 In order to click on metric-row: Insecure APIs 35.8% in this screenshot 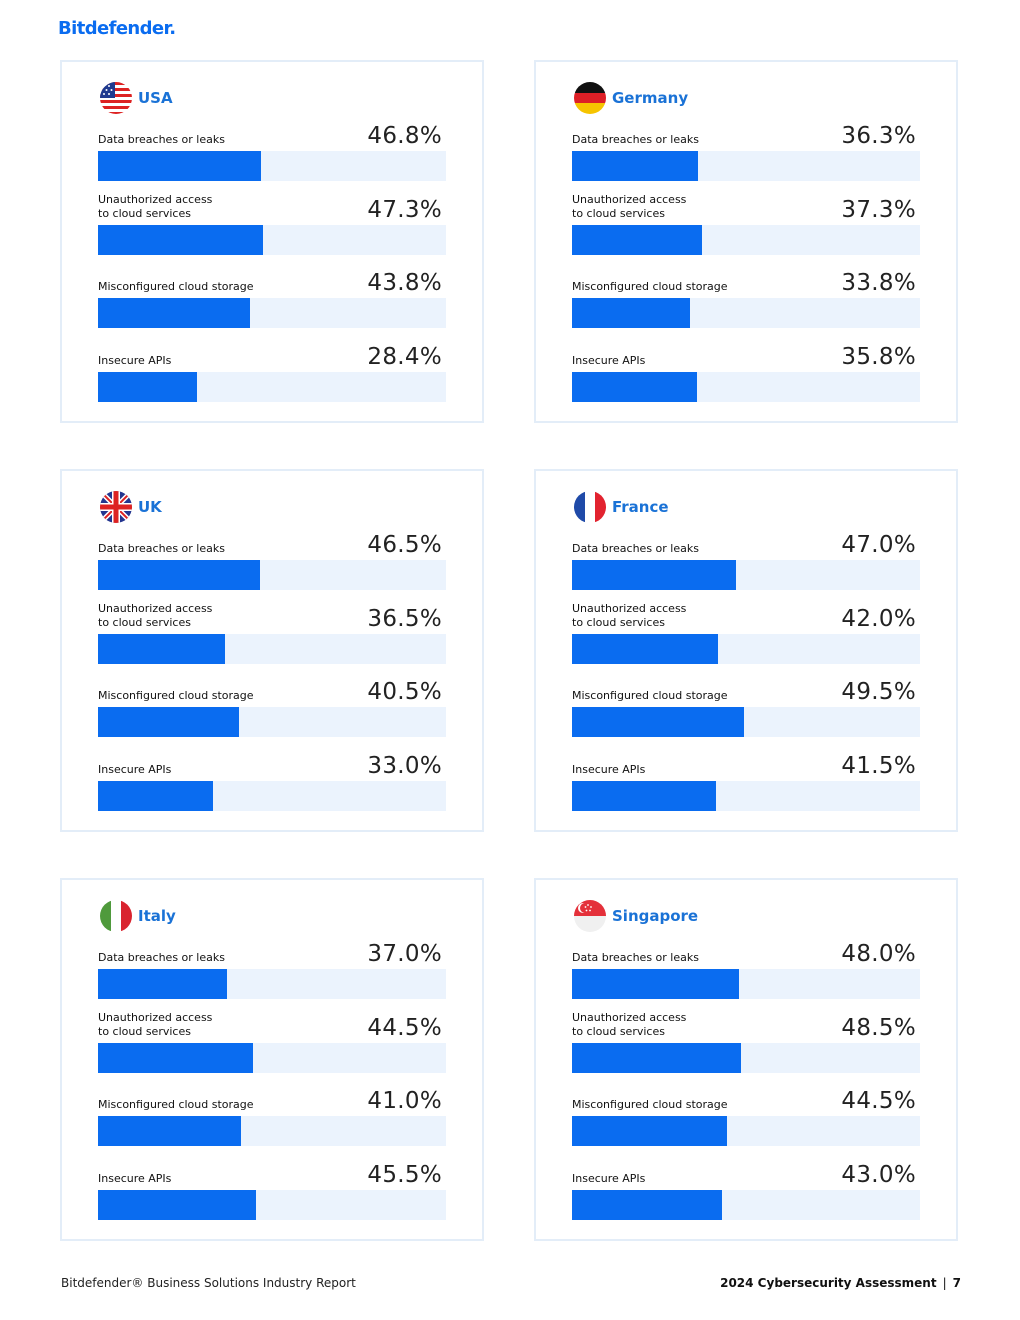, I will do `click(746, 373)`.